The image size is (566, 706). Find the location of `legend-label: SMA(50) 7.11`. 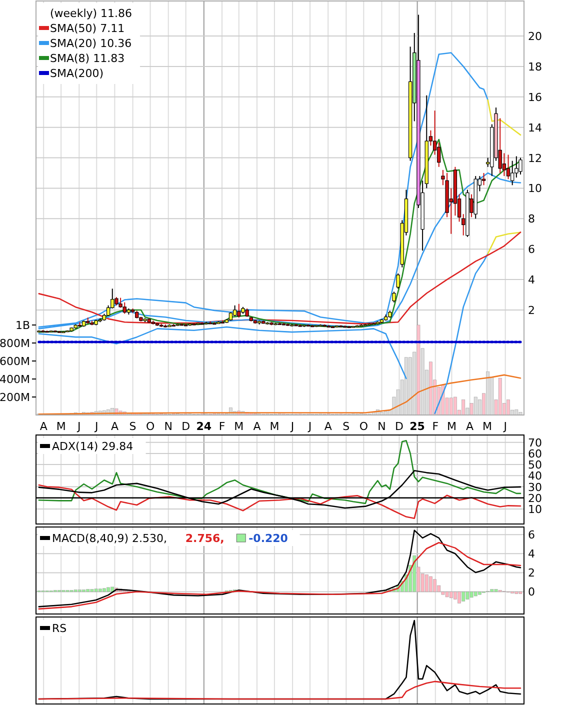

legend-label: SMA(50) 7.11 is located at coordinates (87, 28).